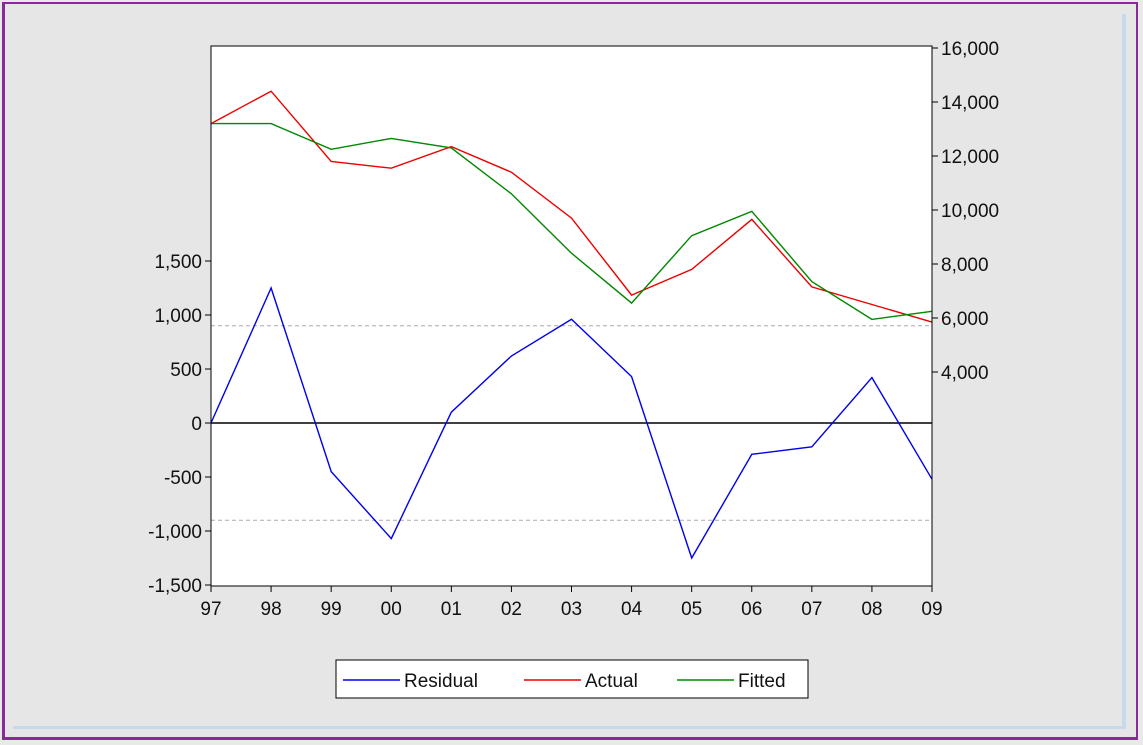 Image resolution: width=1143 pixels, height=745 pixels. I want to click on left-tick-label: -1,000, so click(175, 532).